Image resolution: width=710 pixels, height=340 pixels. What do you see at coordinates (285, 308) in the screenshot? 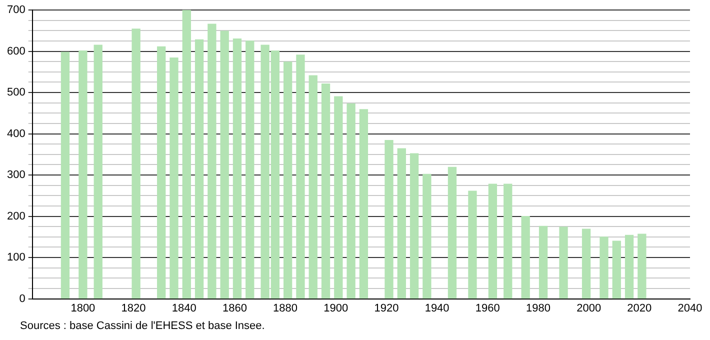
I see `x-tick-label: 1880` at bounding box center [285, 308].